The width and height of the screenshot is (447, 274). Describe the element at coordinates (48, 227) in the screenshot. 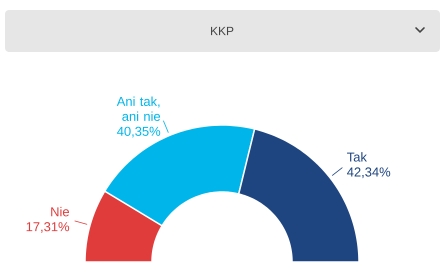

I see `data-label: 17,31%` at that location.